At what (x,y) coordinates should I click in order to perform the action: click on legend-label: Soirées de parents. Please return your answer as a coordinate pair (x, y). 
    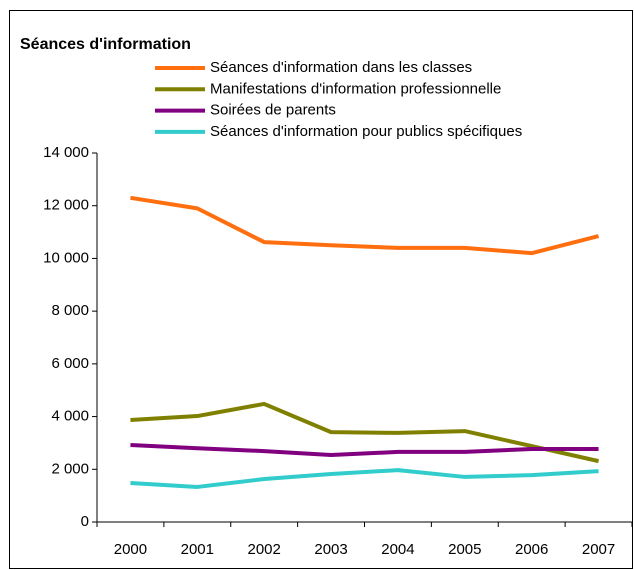
    Looking at the image, I should click on (273, 110).